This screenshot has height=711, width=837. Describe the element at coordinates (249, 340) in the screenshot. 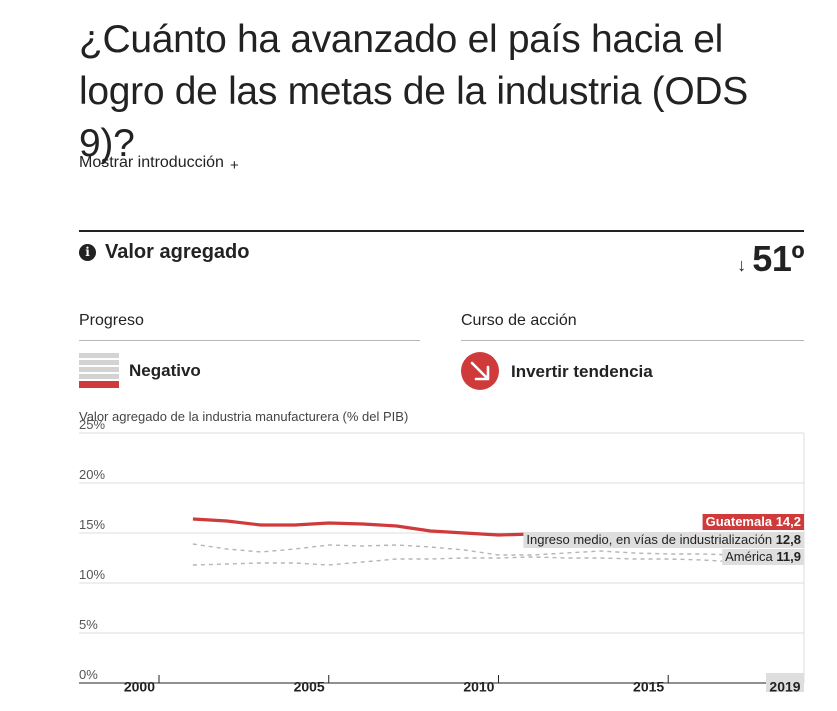

I see `progress-divider` at that location.